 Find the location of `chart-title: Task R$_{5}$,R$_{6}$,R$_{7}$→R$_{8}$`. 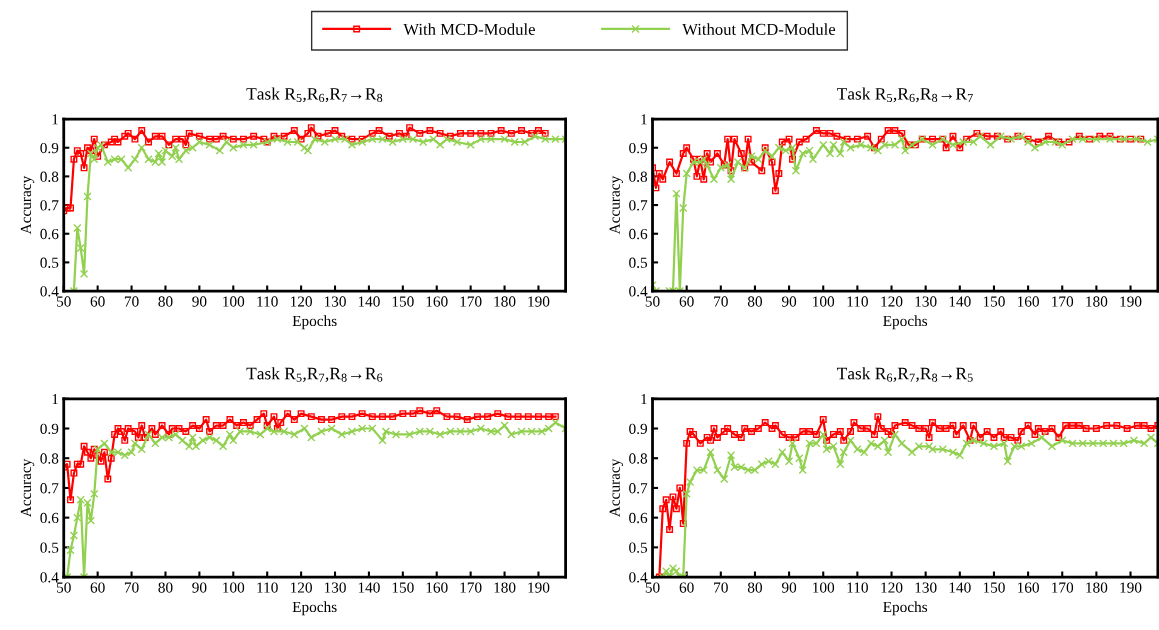

chart-title: Task R$_{5}$,R$_{6}$,R$_{7}$→R$_{8}$ is located at coordinates (314, 95).